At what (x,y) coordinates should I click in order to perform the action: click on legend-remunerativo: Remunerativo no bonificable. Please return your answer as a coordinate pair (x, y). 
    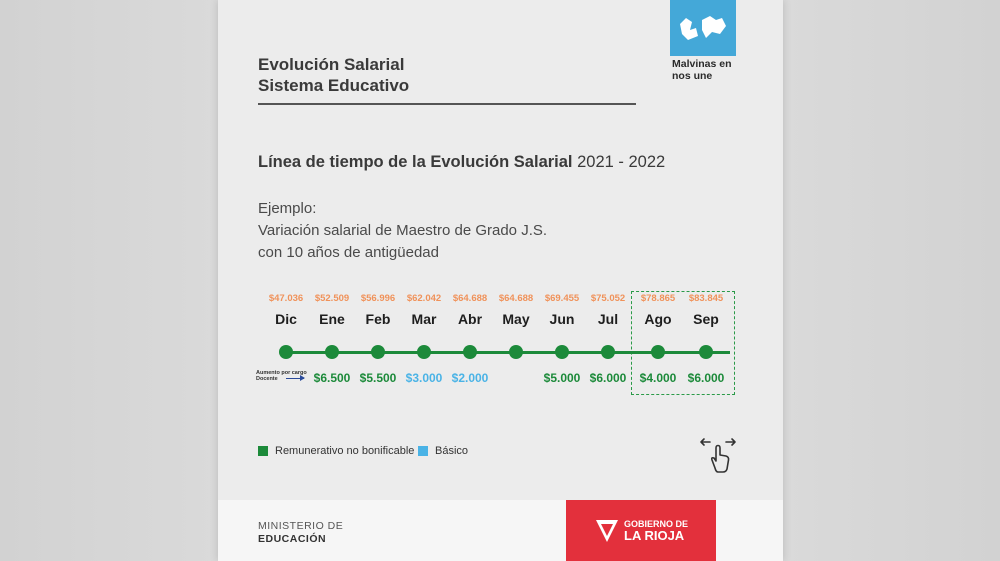
    Looking at the image, I should click on (336, 451).